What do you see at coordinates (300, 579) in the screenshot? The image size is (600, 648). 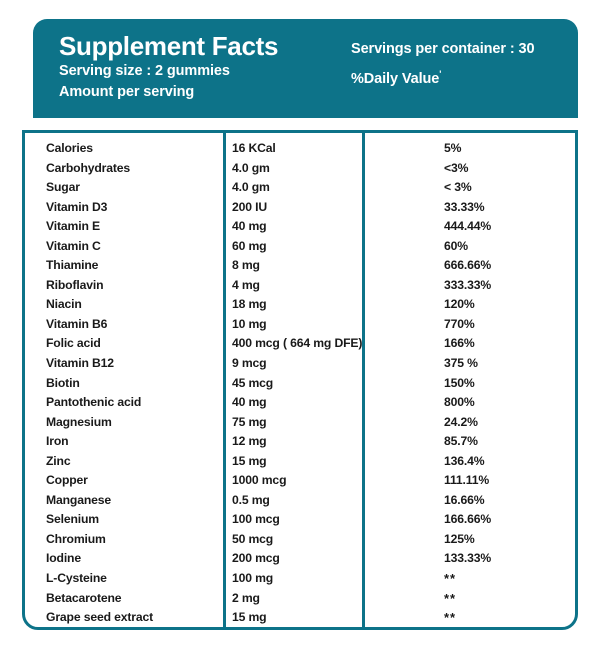 I see `table-row: L-Cysteine 100 mg **` at bounding box center [300, 579].